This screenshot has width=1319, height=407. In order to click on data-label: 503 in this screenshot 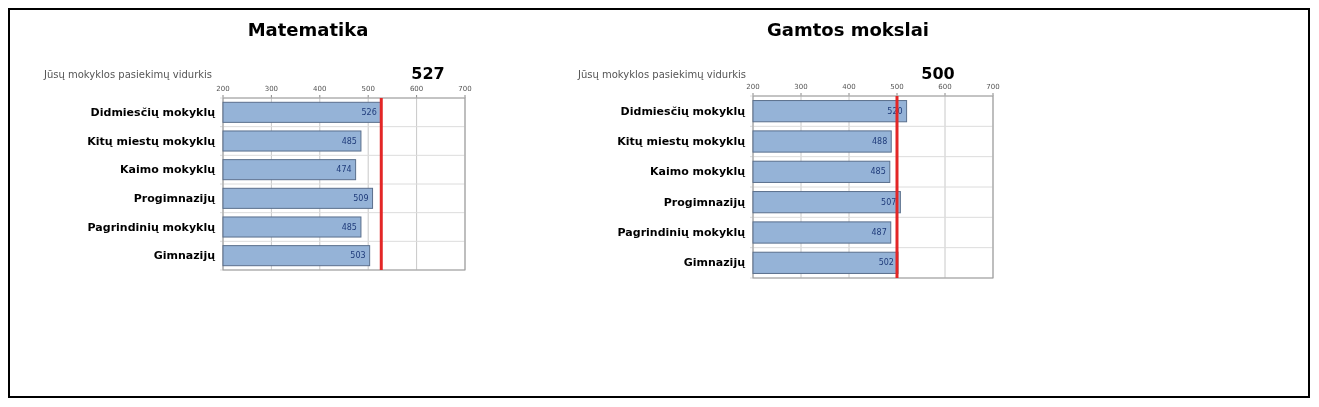, I will do `click(358, 256)`.